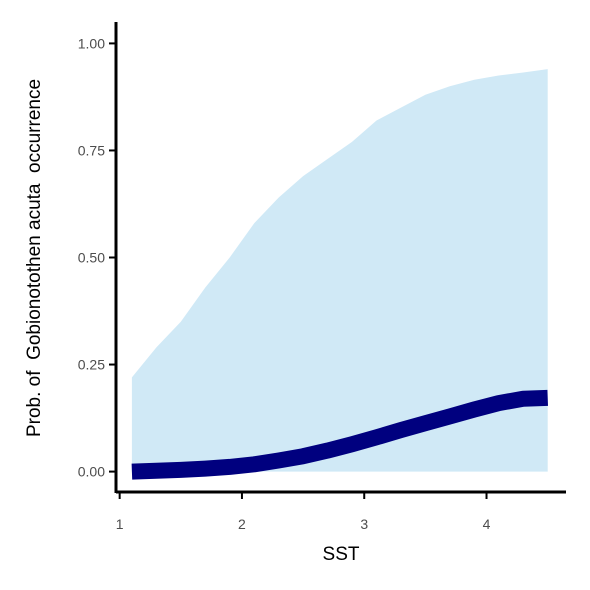 This screenshot has width=590, height=590. What do you see at coordinates (487, 524) in the screenshot?
I see `x-tick-label: 4` at bounding box center [487, 524].